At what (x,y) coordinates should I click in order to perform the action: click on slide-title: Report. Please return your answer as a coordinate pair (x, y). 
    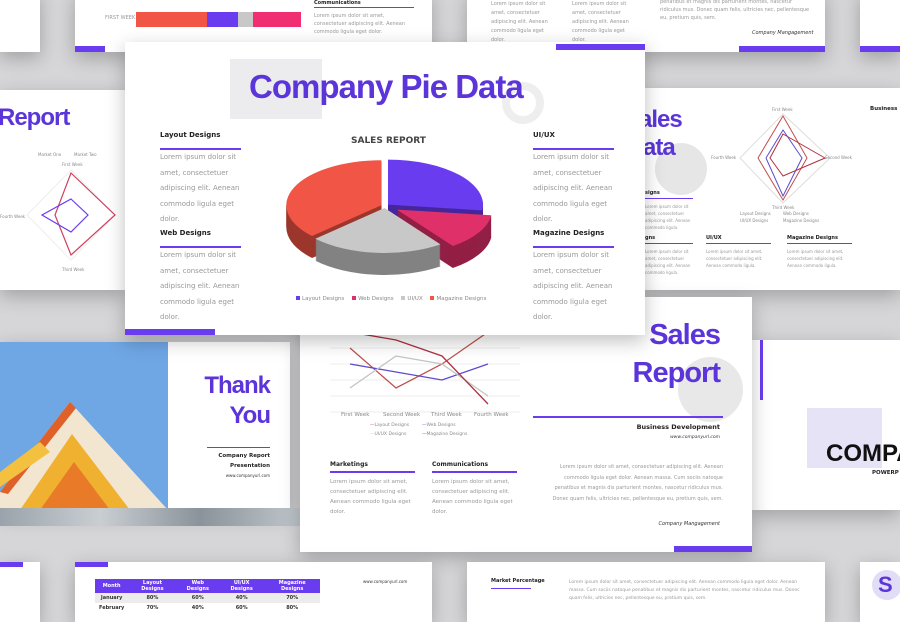
    Looking at the image, I should click on (35, 117).